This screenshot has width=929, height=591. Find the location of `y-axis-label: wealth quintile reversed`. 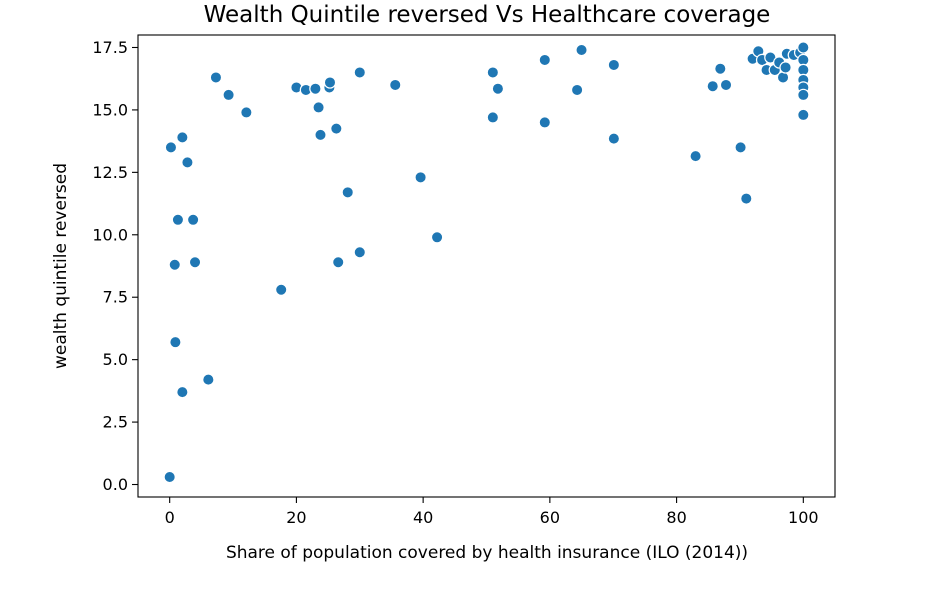

y-axis-label: wealth quintile reversed is located at coordinates (61, 266).